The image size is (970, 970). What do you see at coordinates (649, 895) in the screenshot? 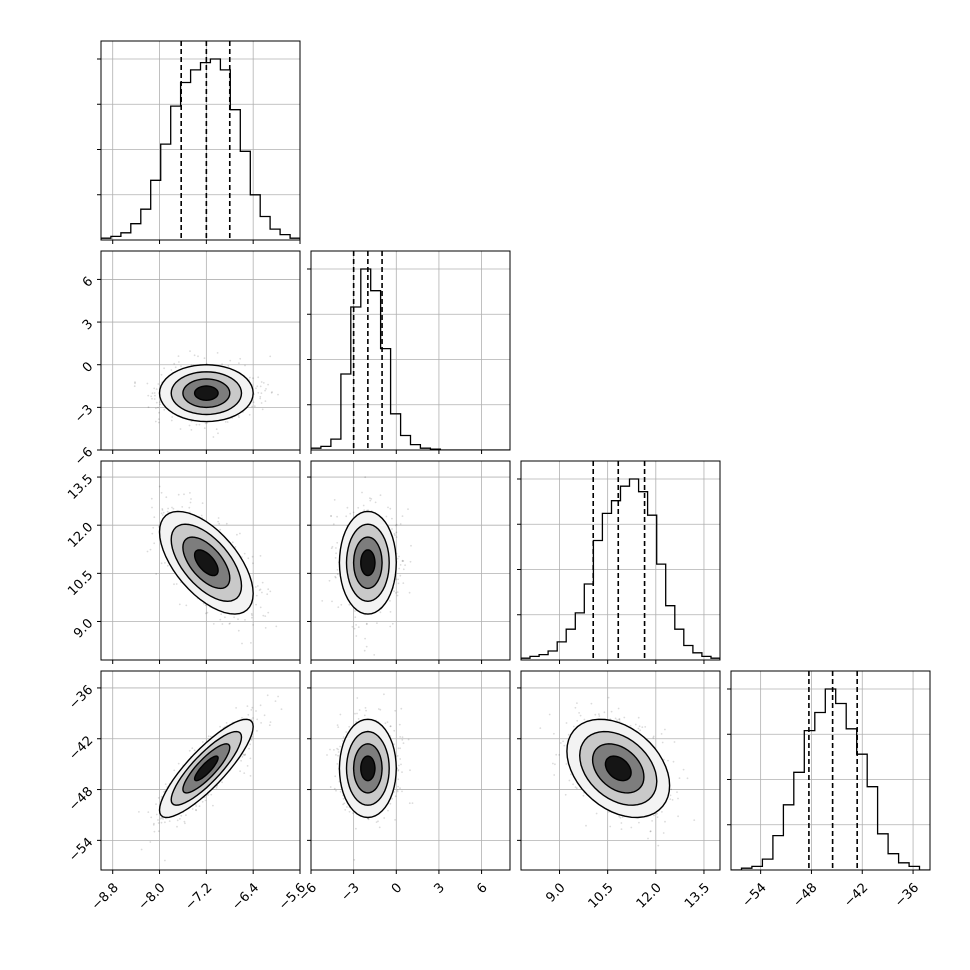
I see `x-tick-label: 12.0` at bounding box center [649, 895].